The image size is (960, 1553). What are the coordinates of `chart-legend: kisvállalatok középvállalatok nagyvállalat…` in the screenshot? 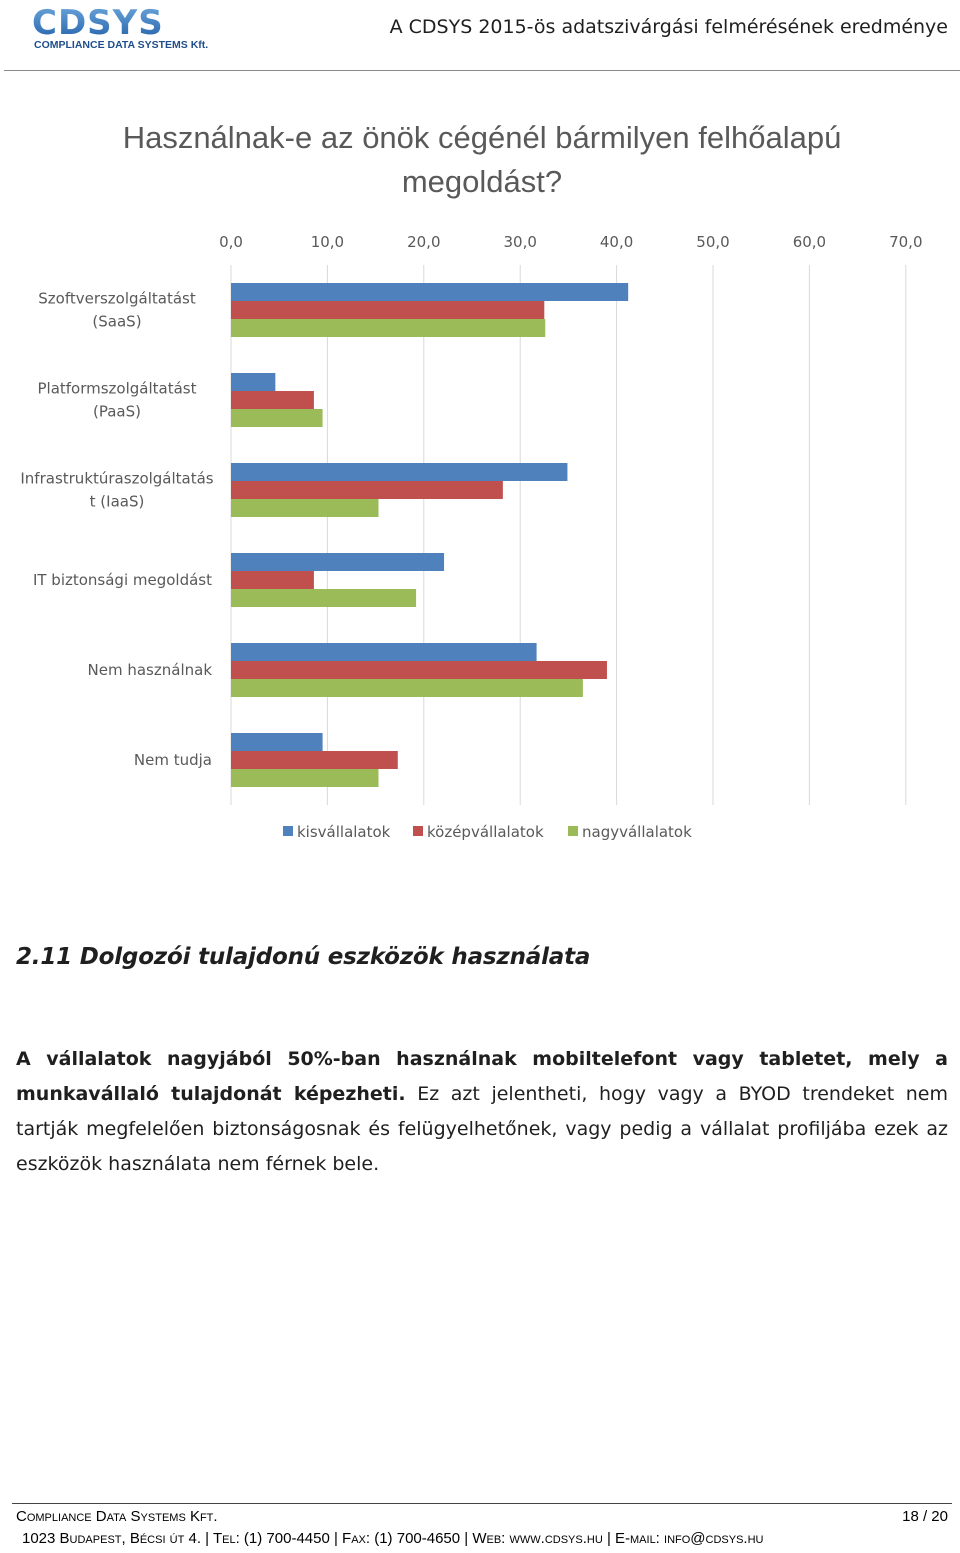 It's located at (487, 832).